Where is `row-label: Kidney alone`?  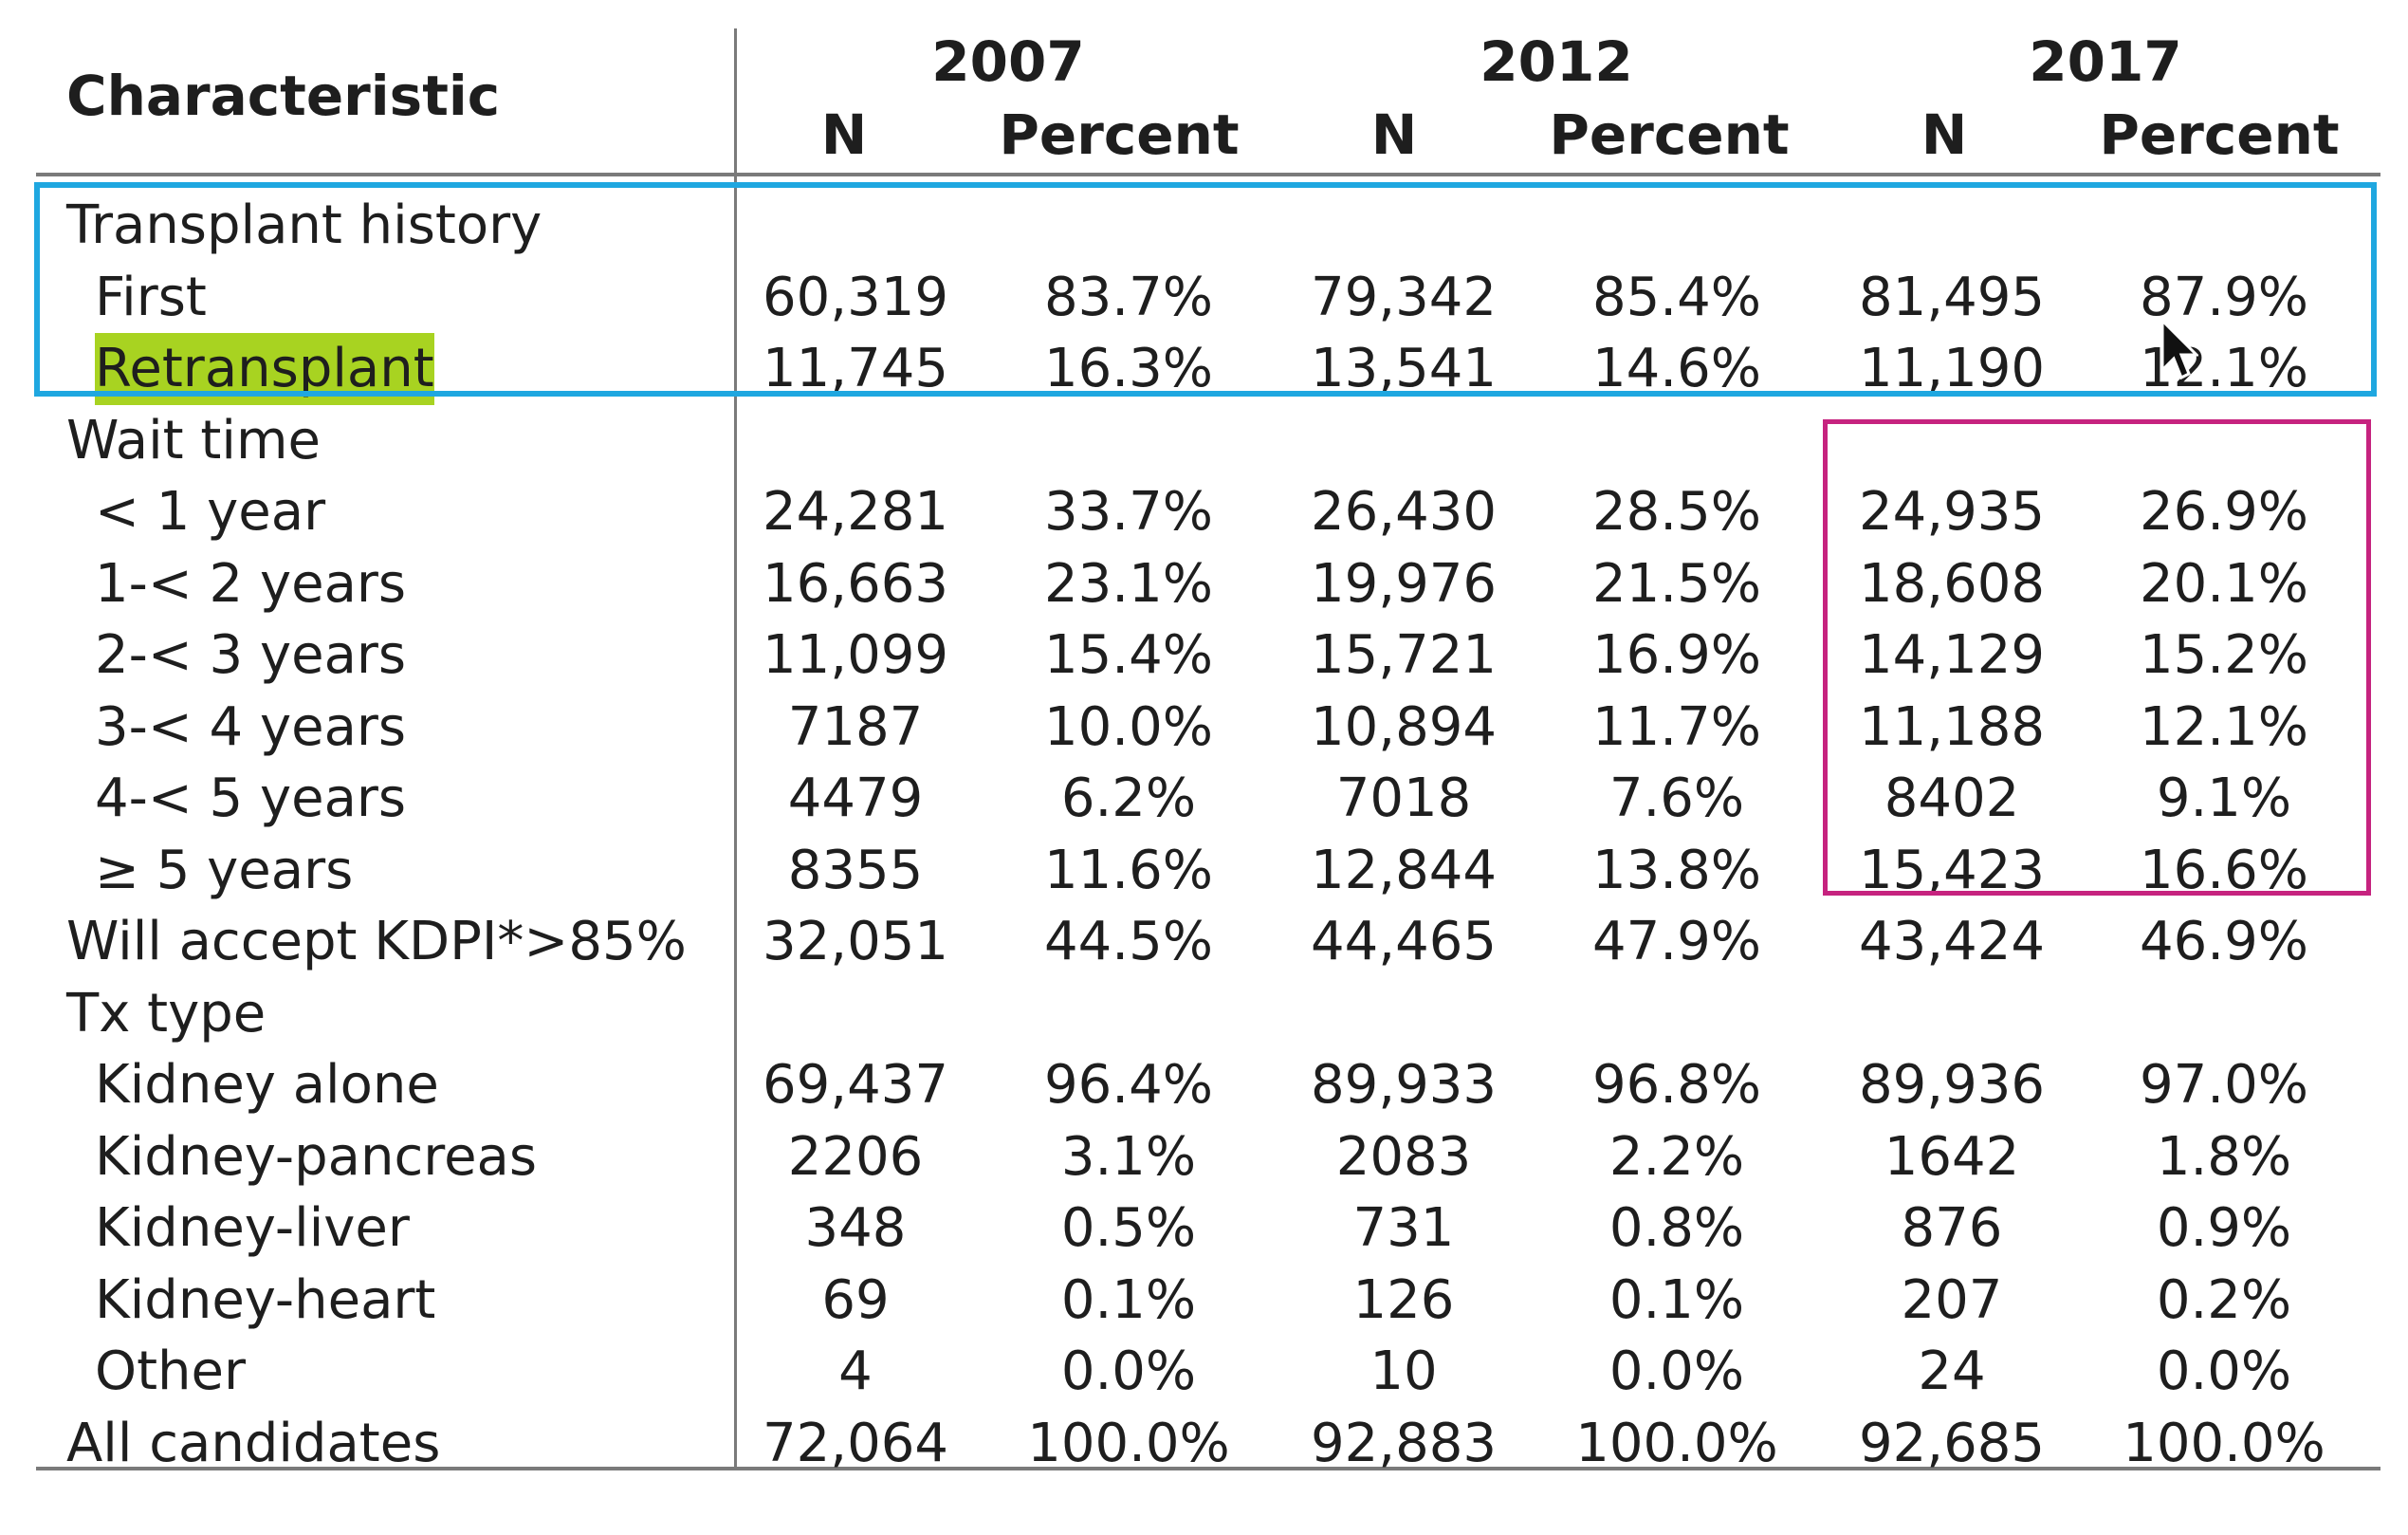
row-label: Kidney alone is located at coordinates (267, 1085).